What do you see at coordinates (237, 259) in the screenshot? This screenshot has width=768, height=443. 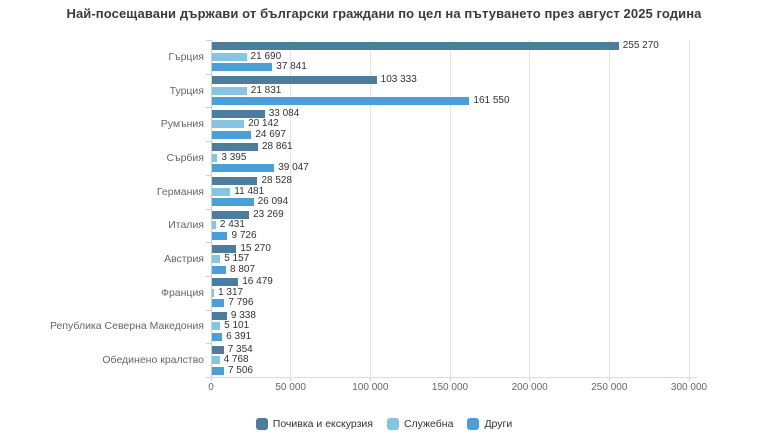 I see `value-label: 5 157` at bounding box center [237, 259].